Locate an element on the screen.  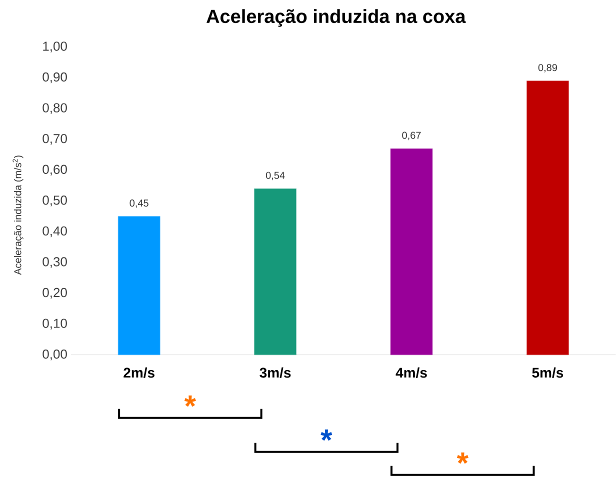
data-label: 0,45 is located at coordinates (139, 204).